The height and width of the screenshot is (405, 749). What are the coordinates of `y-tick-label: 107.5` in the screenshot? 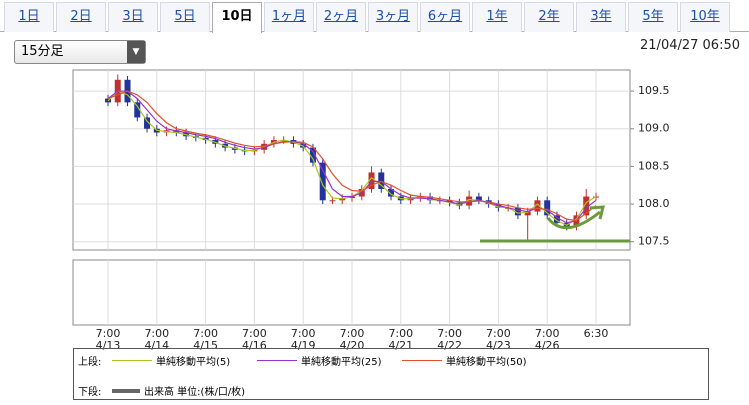 It's located at (654, 241).